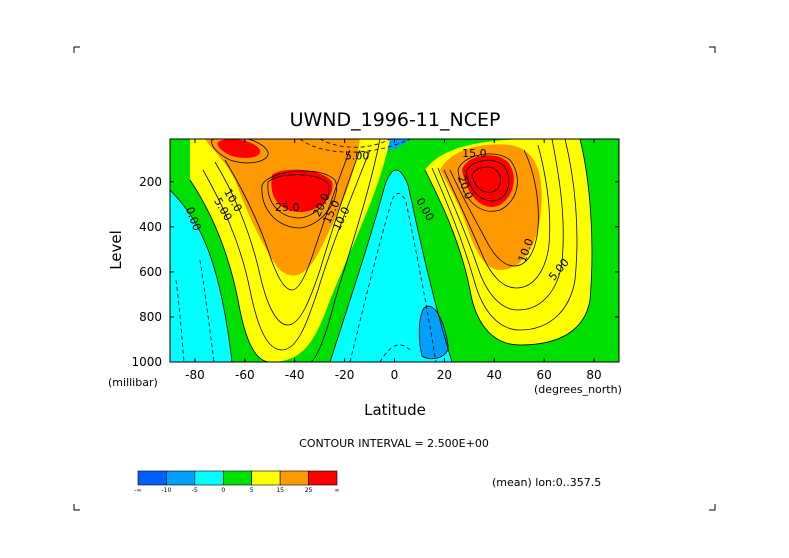  I want to click on colorbar-label: -5, so click(195, 490).